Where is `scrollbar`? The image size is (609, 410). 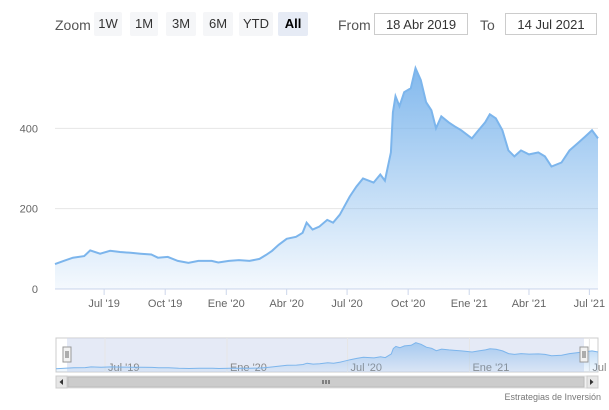 scrollbar is located at coordinates (327, 382).